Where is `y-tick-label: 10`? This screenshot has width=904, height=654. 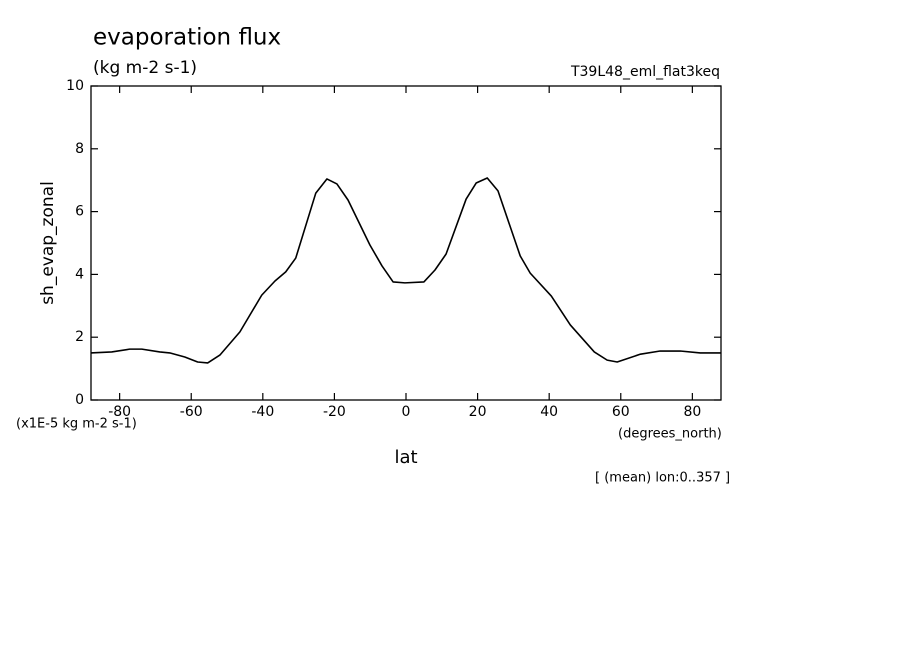
y-tick-label: 10 is located at coordinates (75, 86).